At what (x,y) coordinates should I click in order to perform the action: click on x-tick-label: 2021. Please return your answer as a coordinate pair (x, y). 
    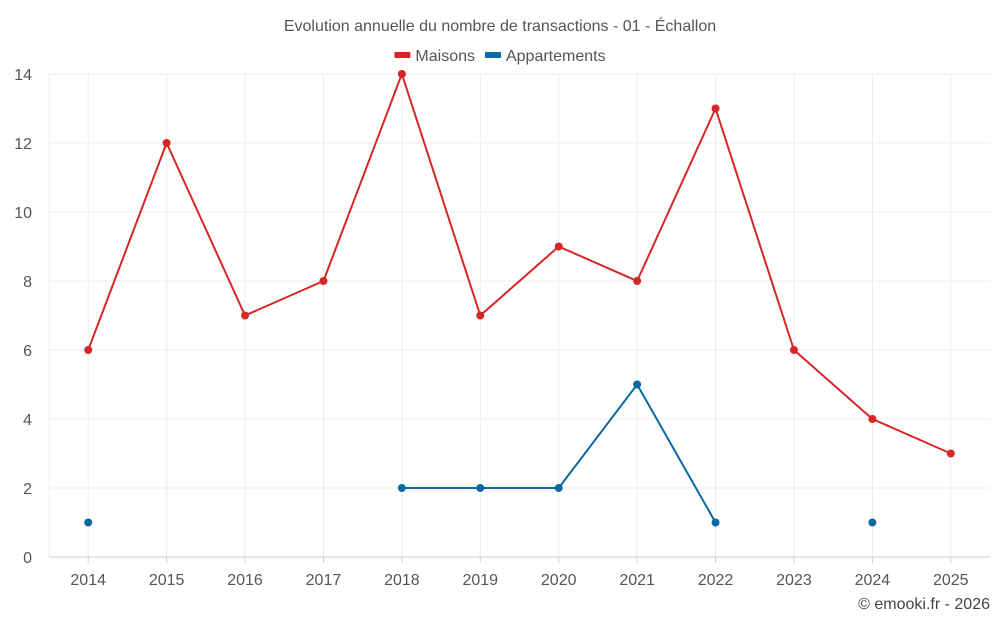
    Looking at the image, I should click on (637, 580).